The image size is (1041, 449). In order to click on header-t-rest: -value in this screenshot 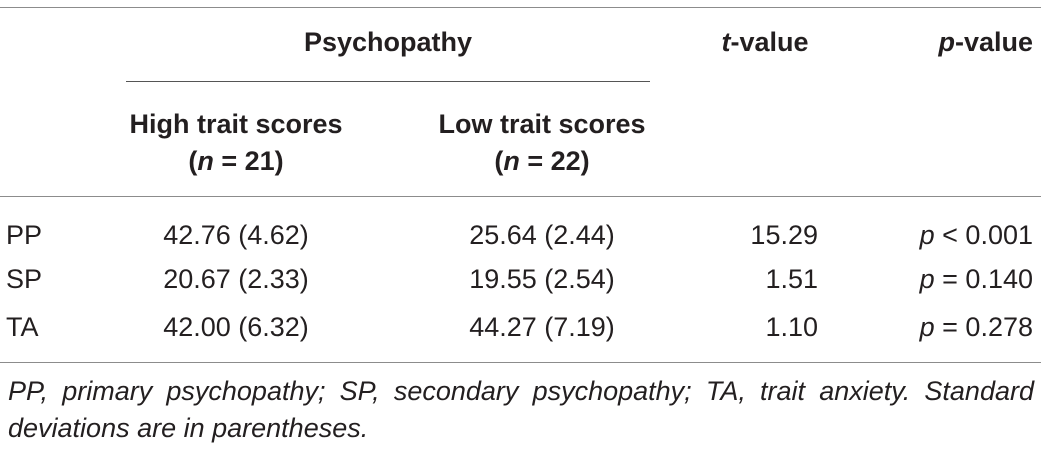, I will do `click(769, 42)`.